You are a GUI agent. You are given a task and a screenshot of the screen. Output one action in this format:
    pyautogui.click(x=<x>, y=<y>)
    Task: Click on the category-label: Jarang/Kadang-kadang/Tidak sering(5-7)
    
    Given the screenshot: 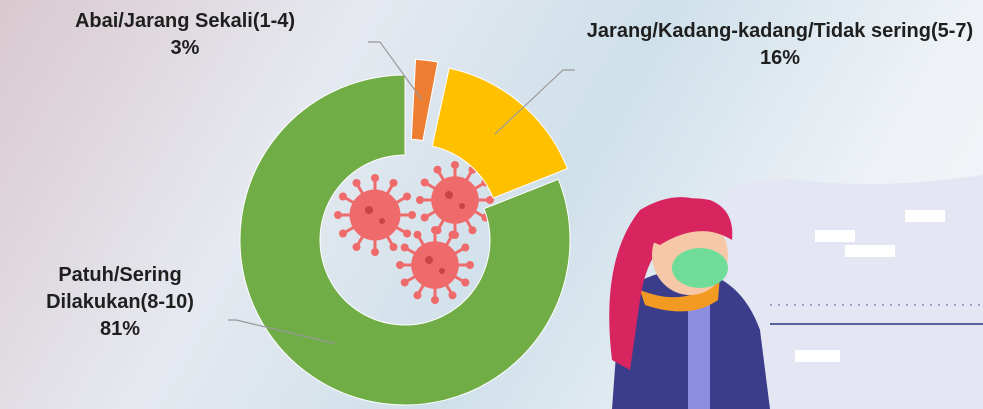 What is the action you would take?
    pyautogui.click(x=780, y=31)
    